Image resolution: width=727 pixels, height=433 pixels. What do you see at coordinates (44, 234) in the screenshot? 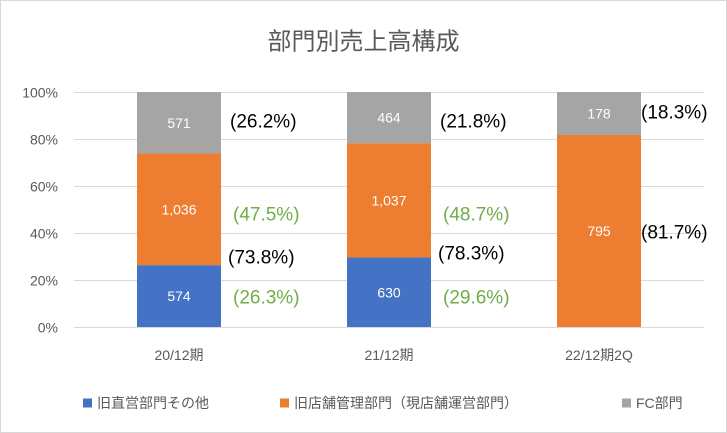
I see `y-tick-label: 40%` at bounding box center [44, 234].